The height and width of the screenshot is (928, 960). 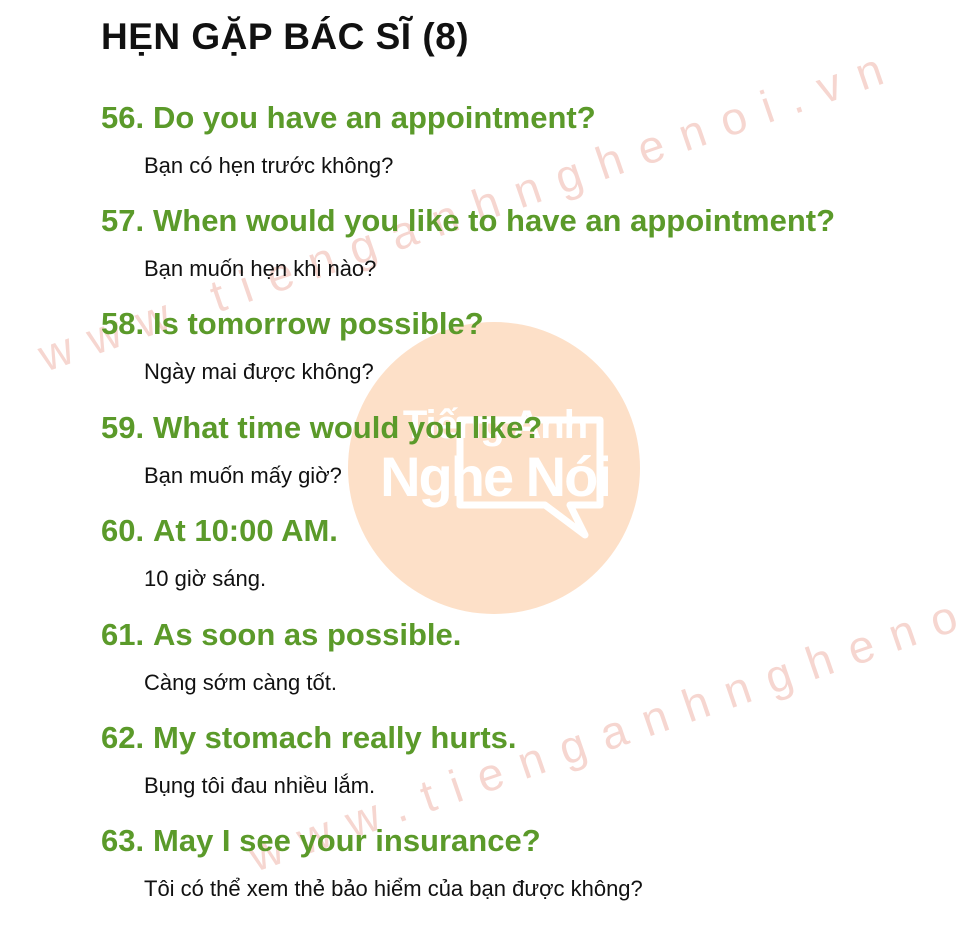 What do you see at coordinates (245, 530) in the screenshot?
I see `question-text: At 10:00 AM.` at bounding box center [245, 530].